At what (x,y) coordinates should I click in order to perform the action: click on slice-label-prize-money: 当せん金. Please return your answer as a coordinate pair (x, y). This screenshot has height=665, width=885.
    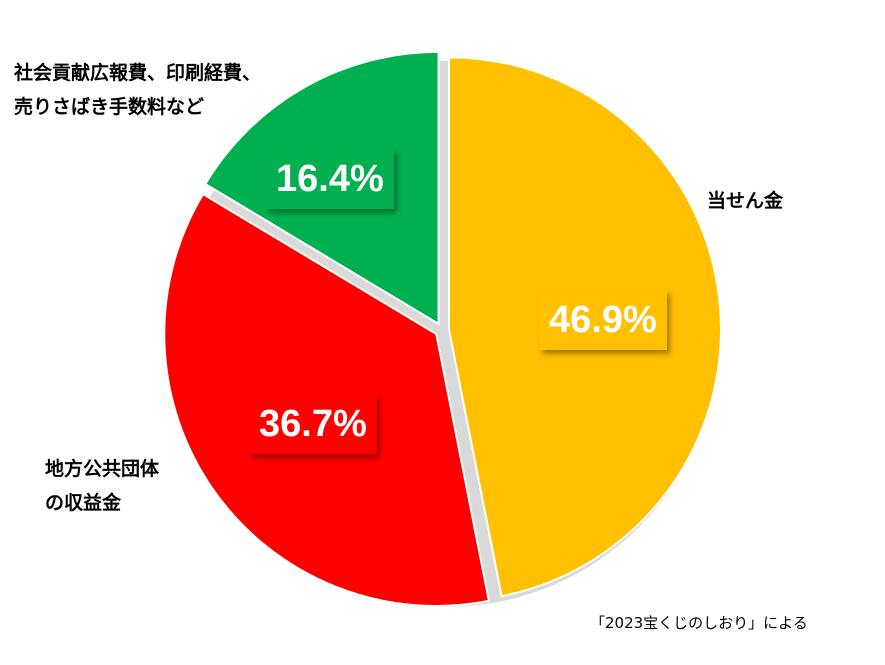
    Looking at the image, I should click on (745, 201).